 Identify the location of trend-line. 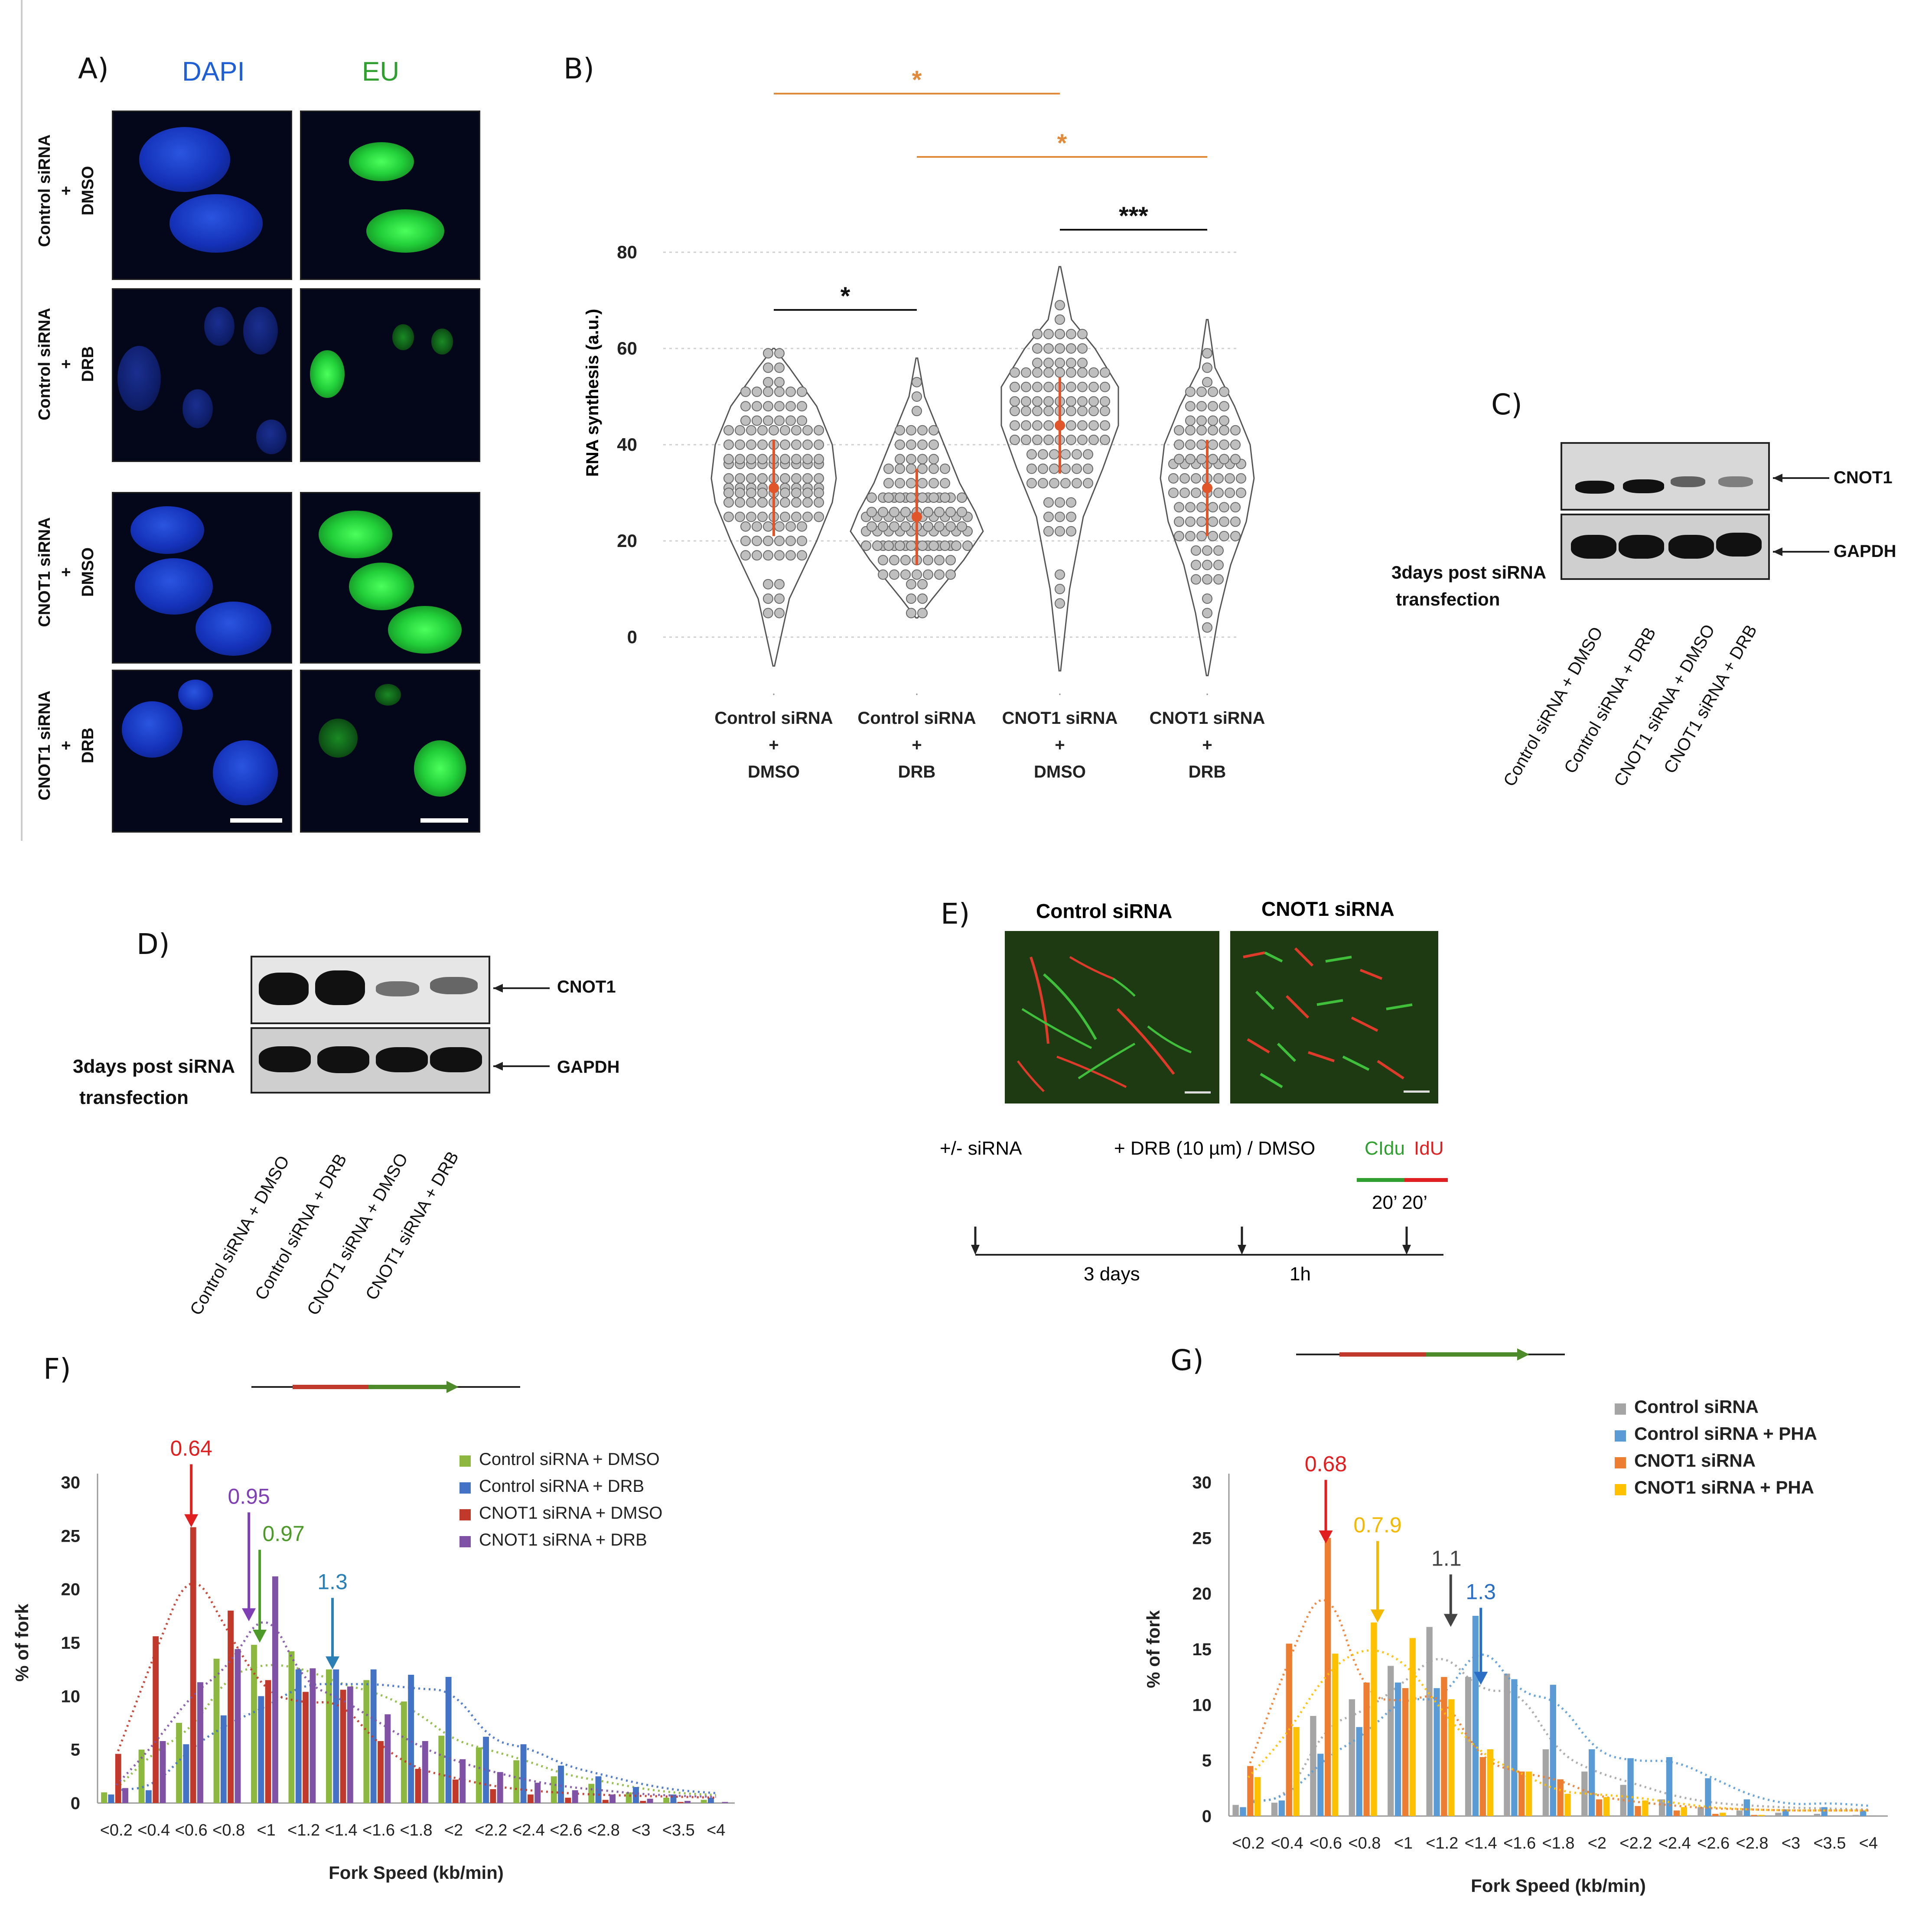
(416, 1690).